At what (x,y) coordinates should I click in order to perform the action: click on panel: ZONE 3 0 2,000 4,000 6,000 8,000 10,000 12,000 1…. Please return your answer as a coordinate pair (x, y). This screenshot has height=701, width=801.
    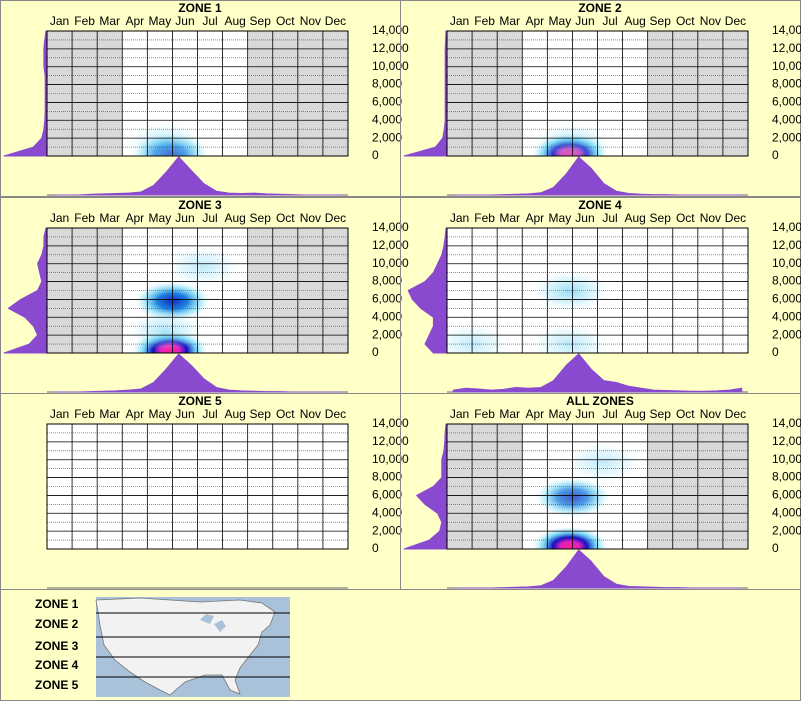
    Looking at the image, I should click on (204, 295).